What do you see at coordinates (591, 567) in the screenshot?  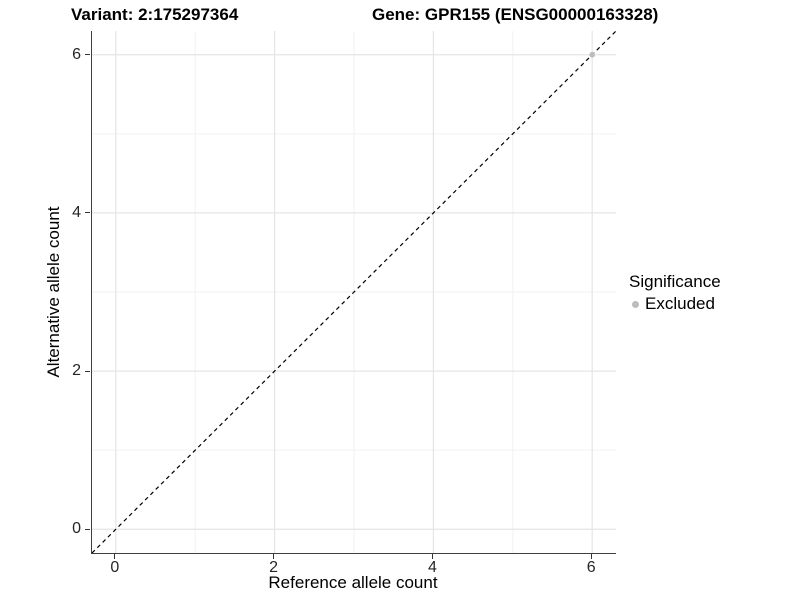 I see `x-tick-label: 6` at bounding box center [591, 567].